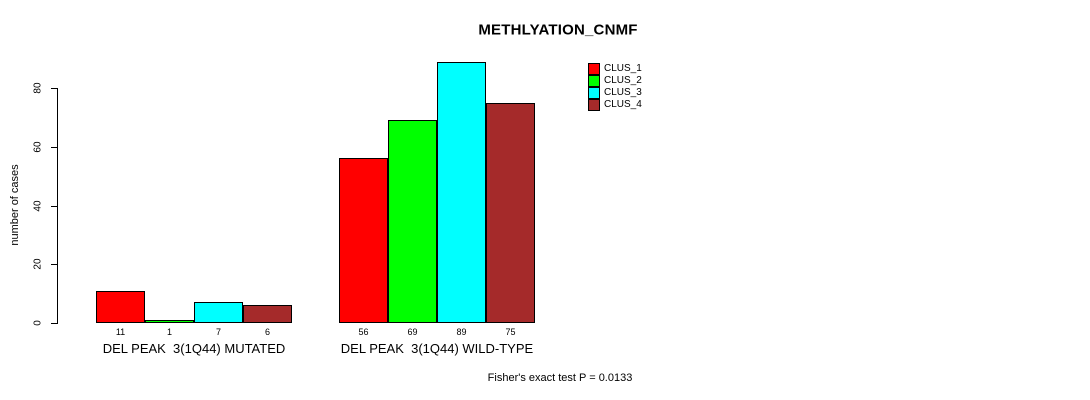  I want to click on legend-label: CLUS_4, so click(623, 104).